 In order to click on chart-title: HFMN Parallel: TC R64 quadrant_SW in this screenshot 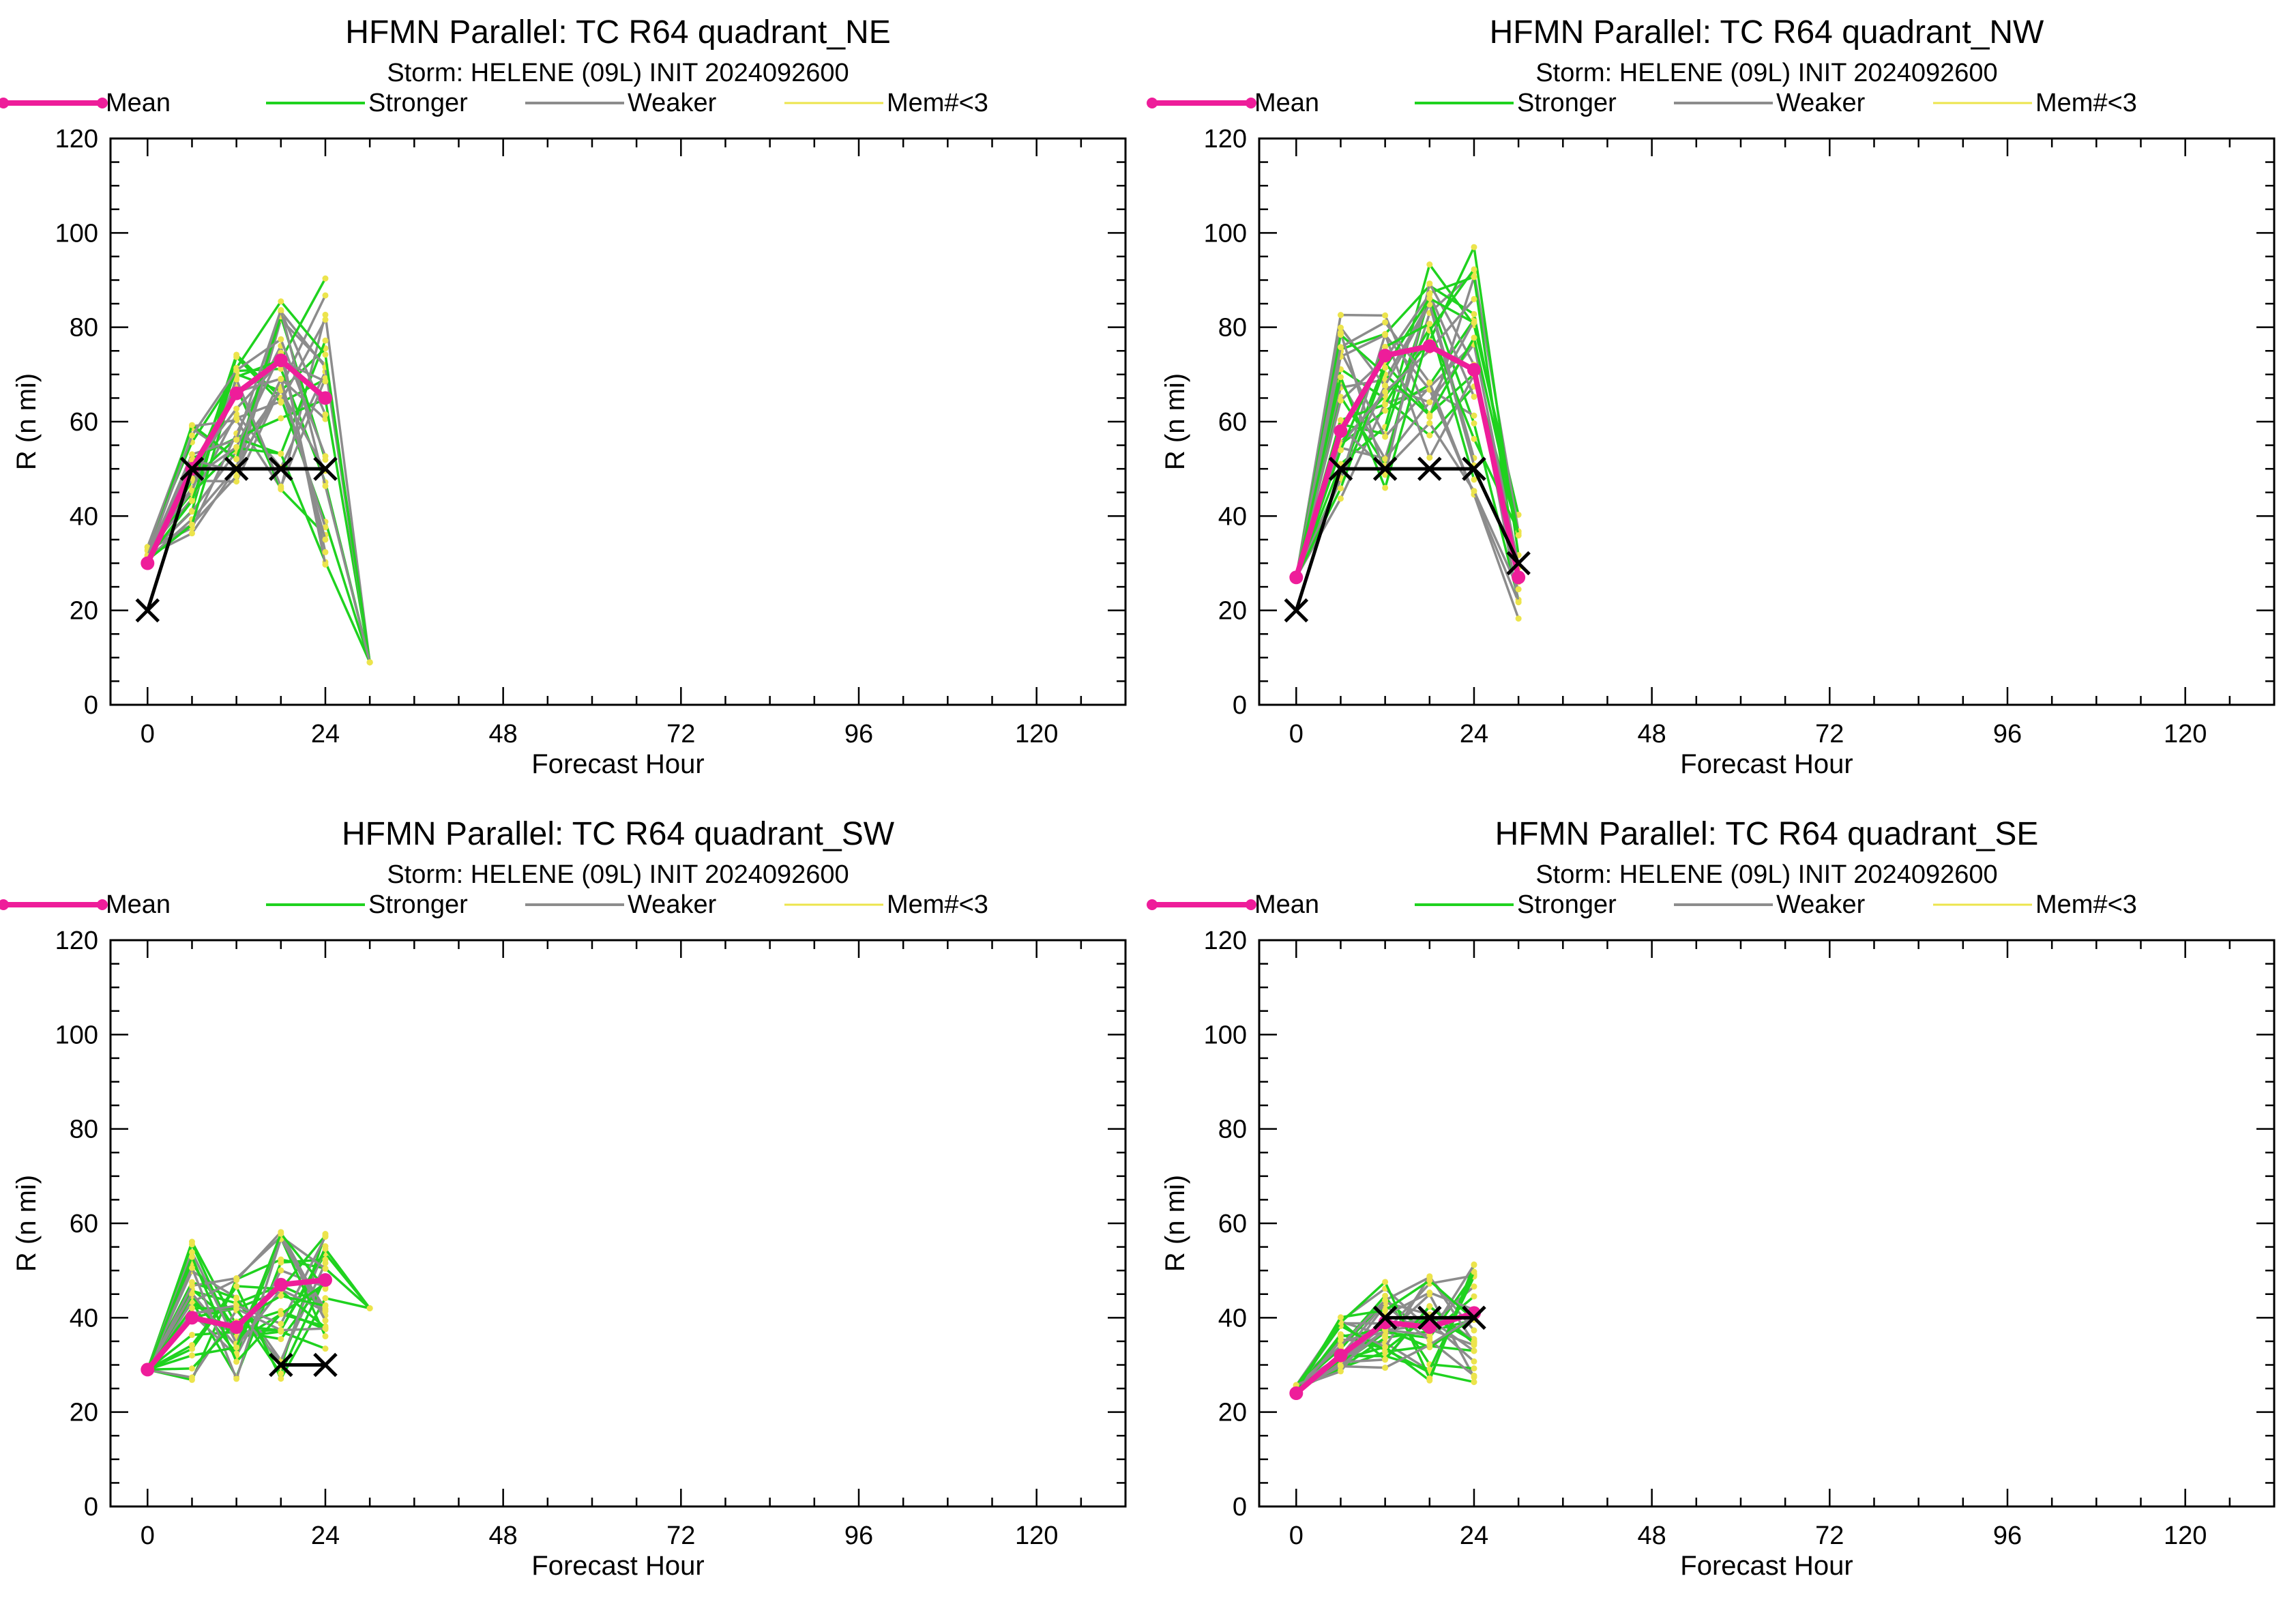, I will do `click(619, 834)`.